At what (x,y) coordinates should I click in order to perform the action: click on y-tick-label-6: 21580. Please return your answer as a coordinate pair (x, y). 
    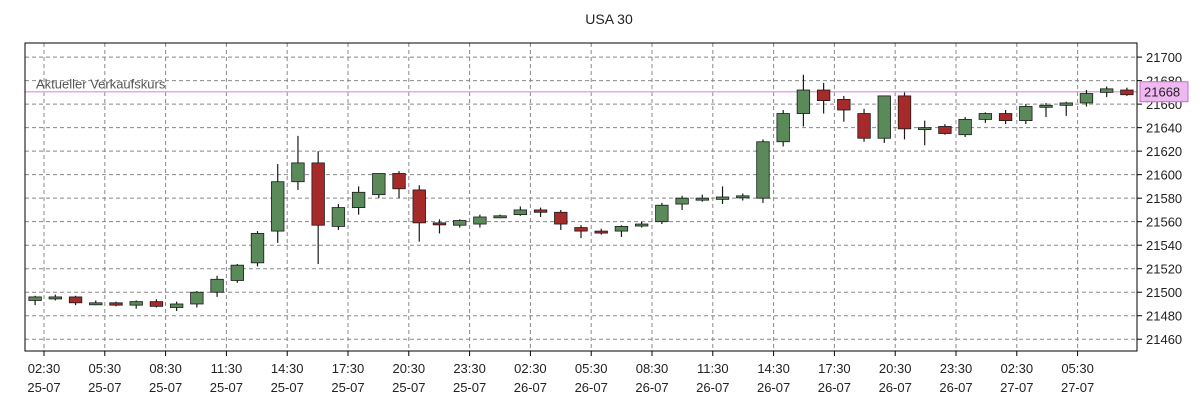
    Looking at the image, I should click on (1164, 198).